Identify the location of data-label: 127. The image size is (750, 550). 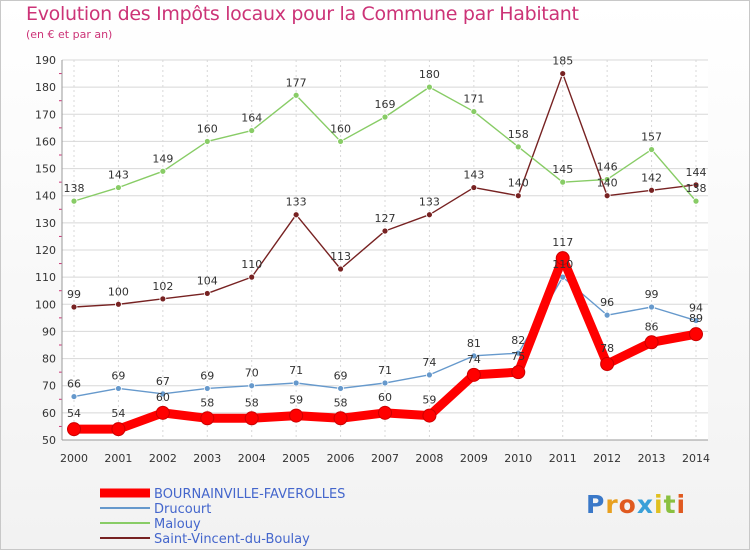
(385, 218).